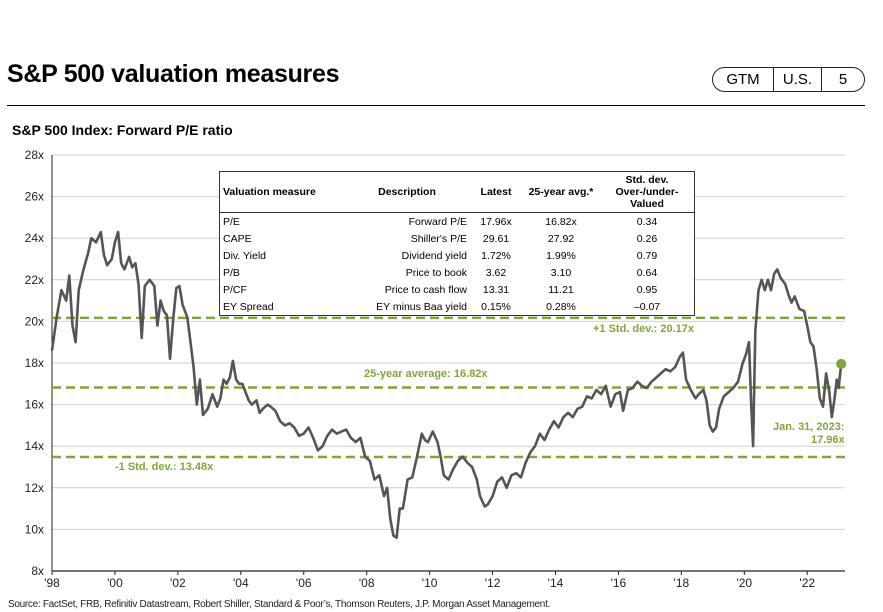 Image resolution: width=883 pixels, height=612 pixels. Describe the element at coordinates (122, 130) in the screenshot. I see `chart-title: S&P 500 Index: Forward P/E ratio` at that location.